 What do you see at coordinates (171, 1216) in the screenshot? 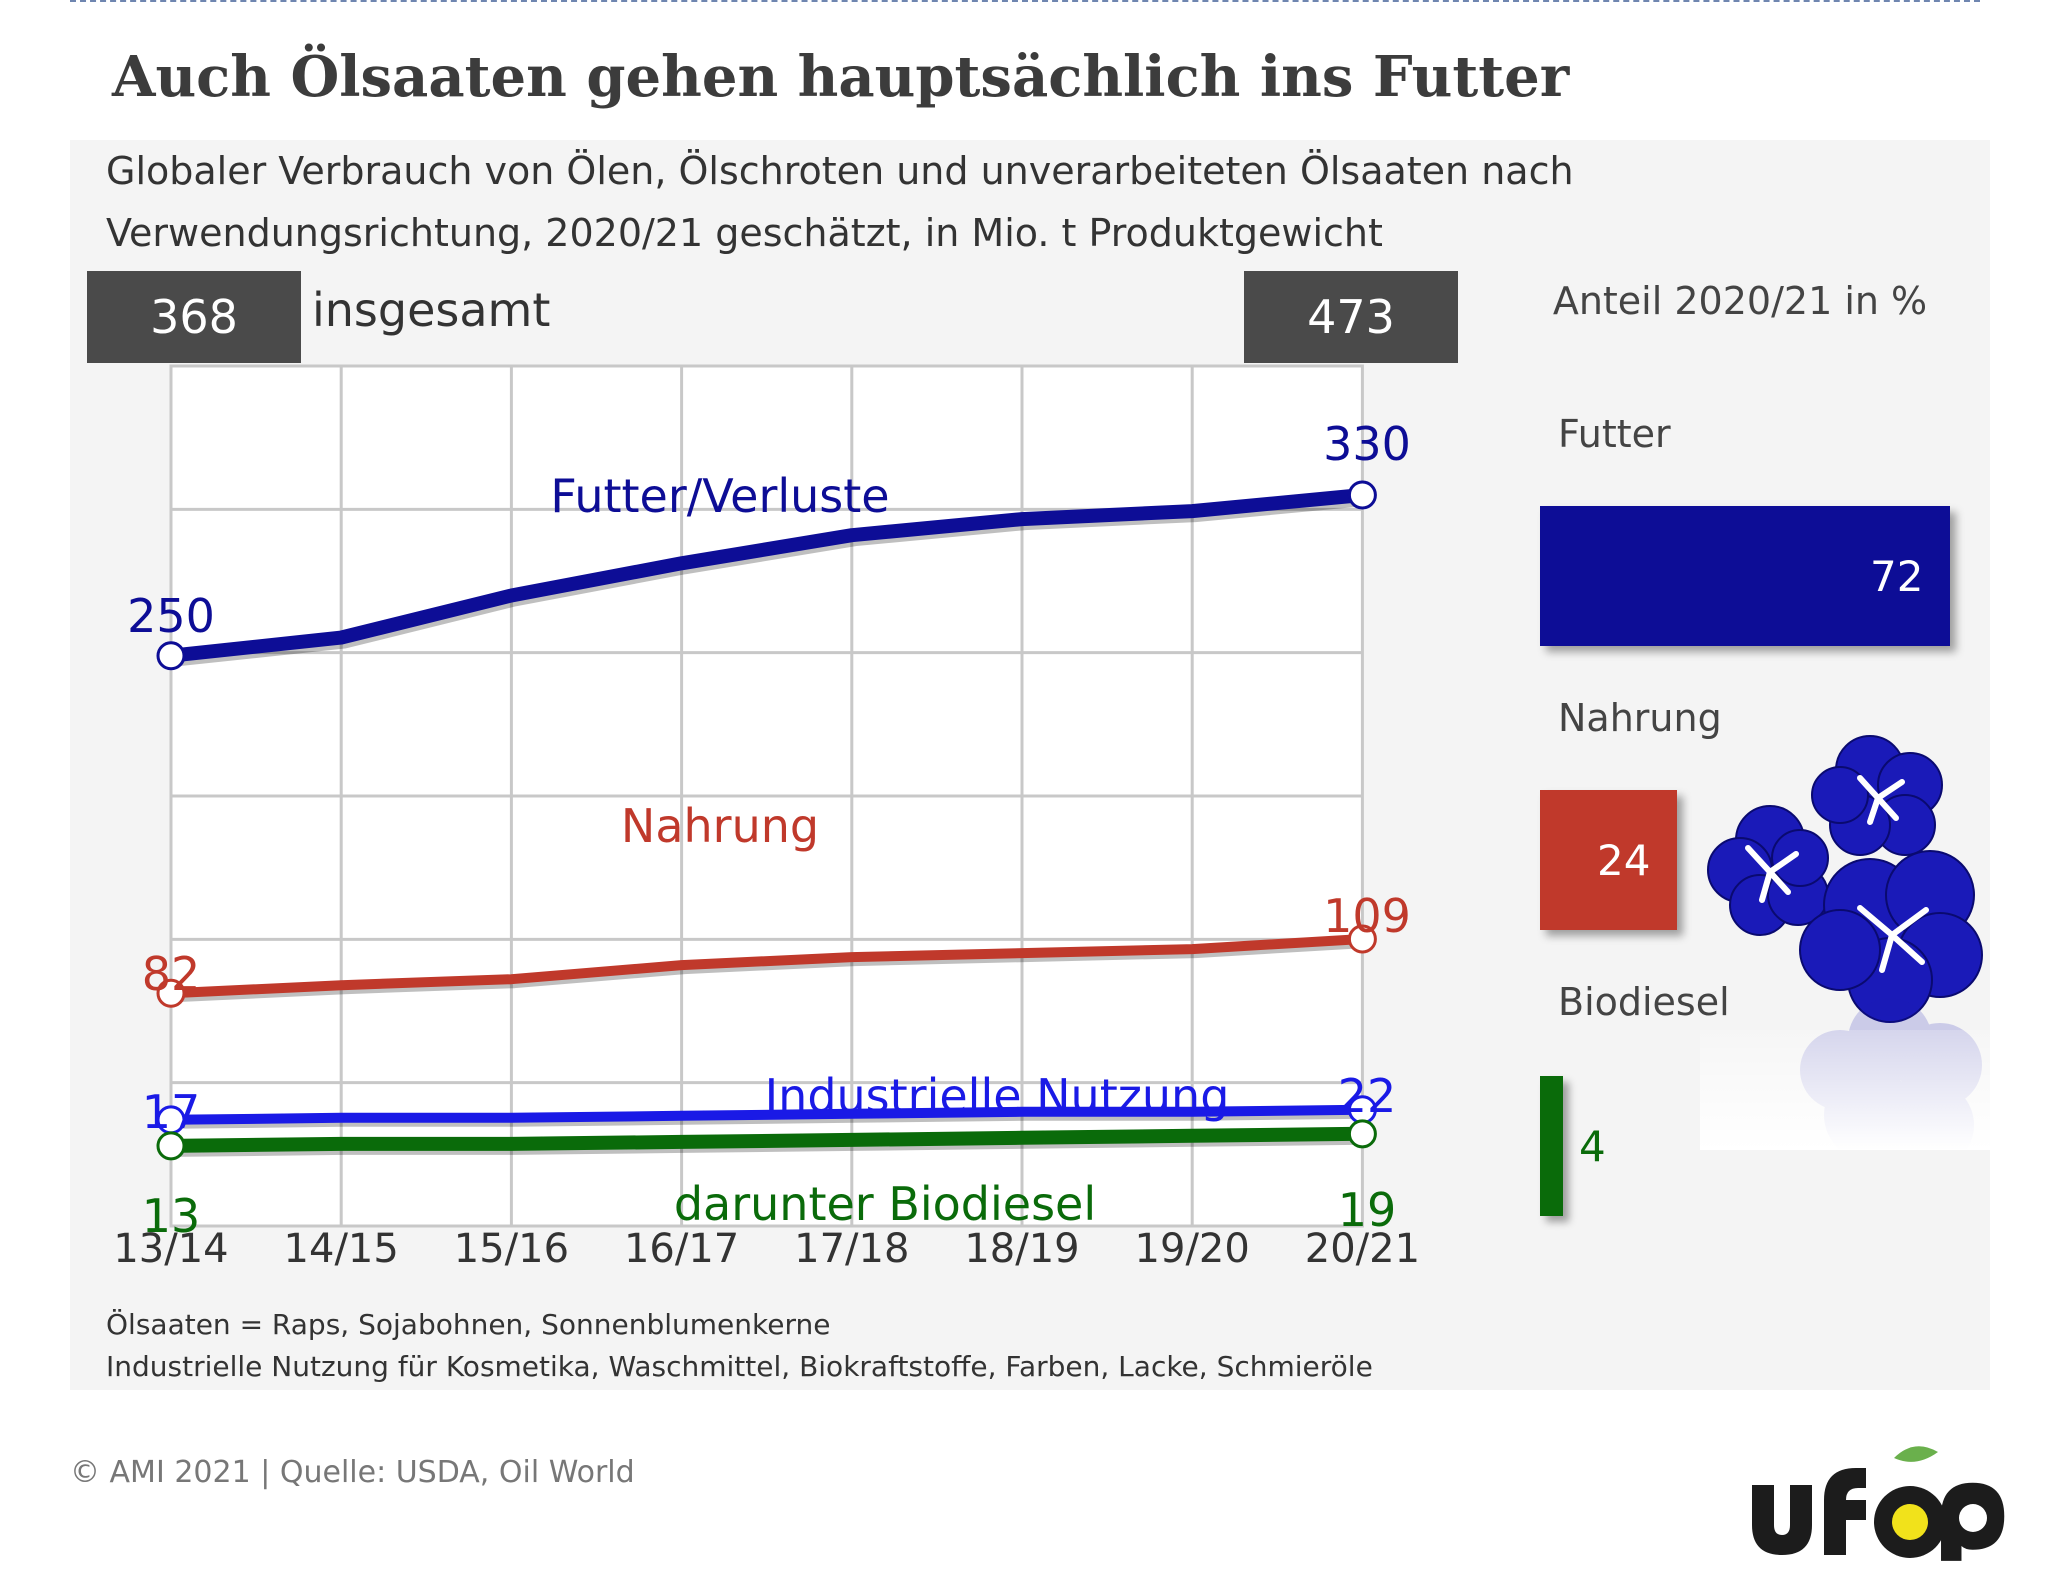
I see `series-line-biodiesel-start-label: 13` at bounding box center [171, 1216].